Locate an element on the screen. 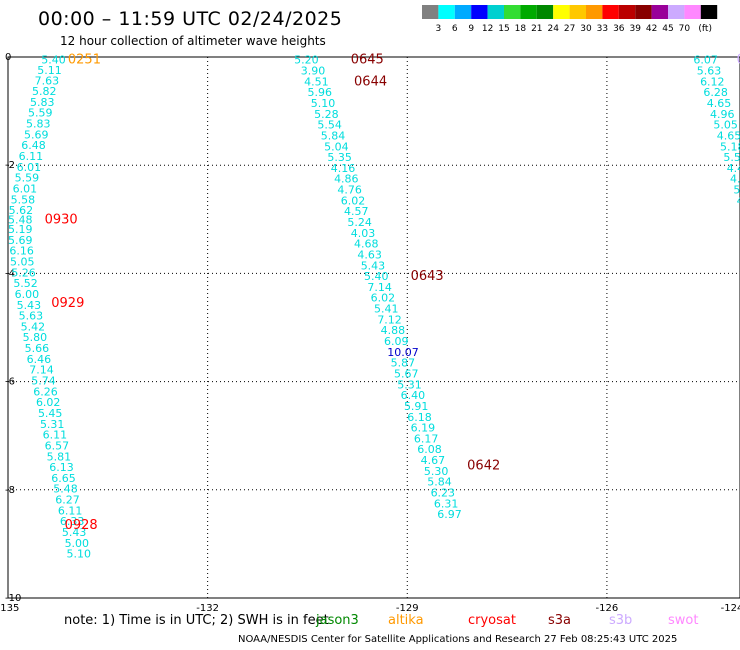 The image size is (740, 650). wave-height-point: 7.63 is located at coordinates (47, 80).